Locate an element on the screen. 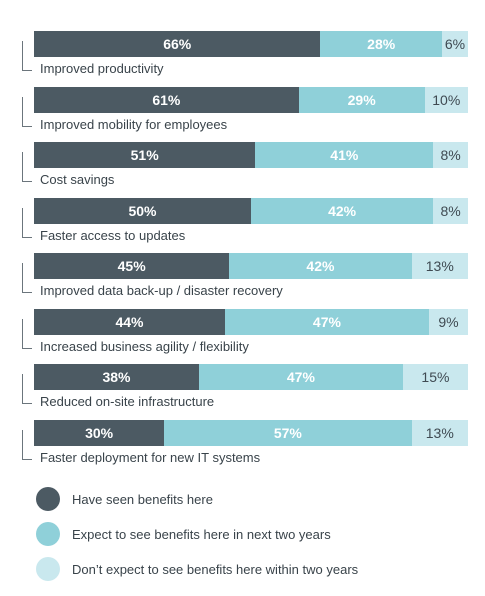  stacked-bar: 61% 29% 10% is located at coordinates (251, 99).